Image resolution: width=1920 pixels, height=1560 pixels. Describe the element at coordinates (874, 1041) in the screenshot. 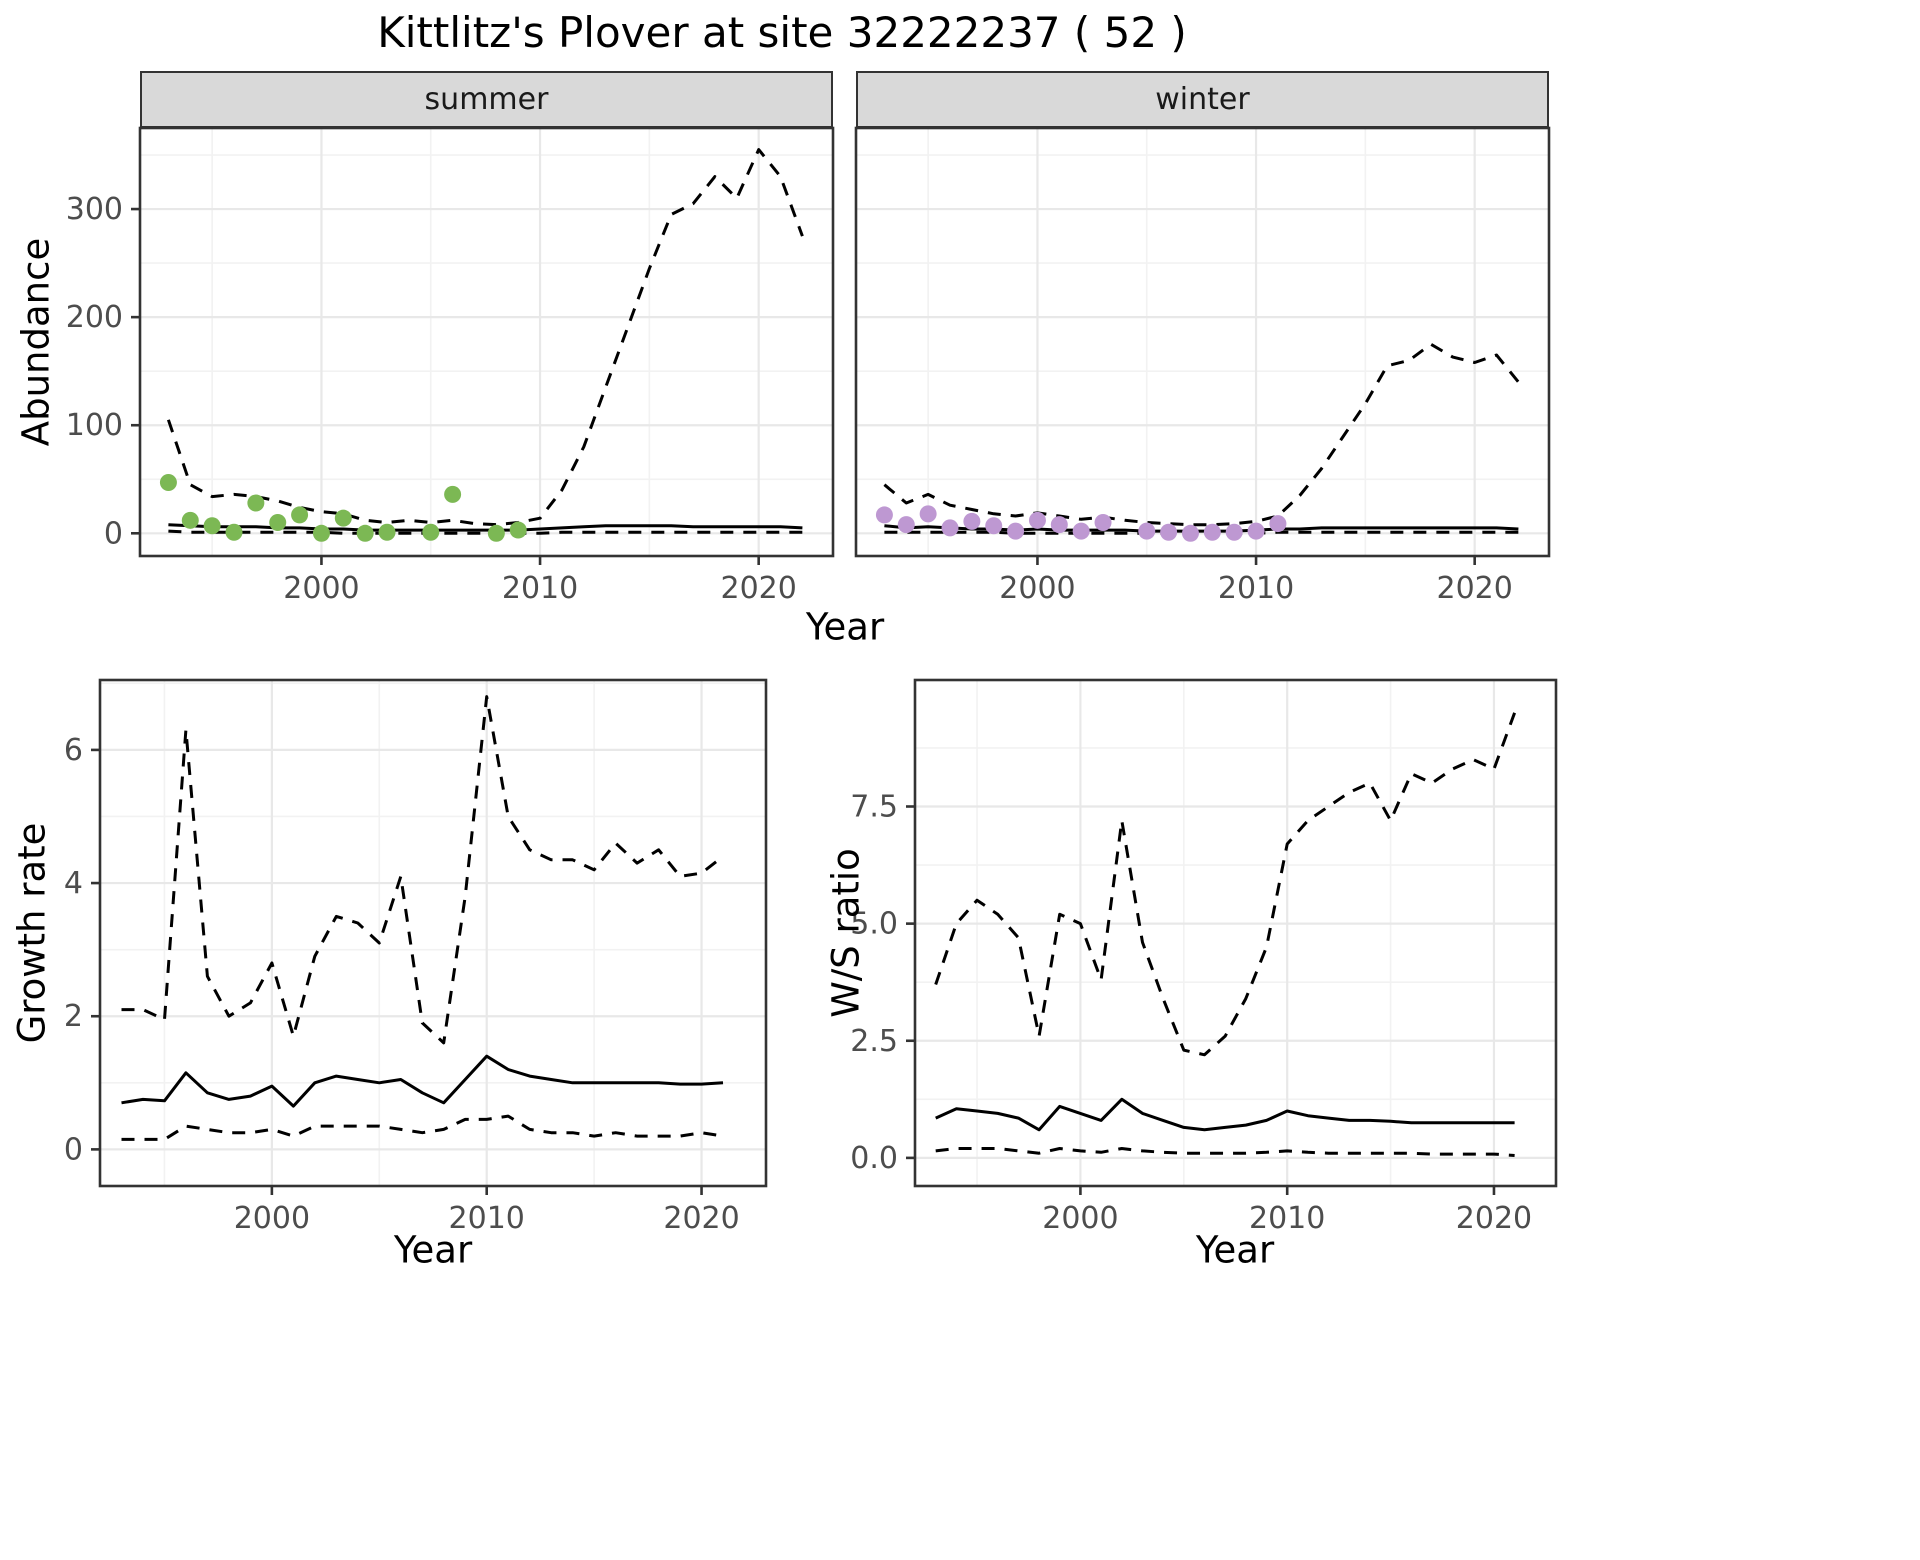

I see `svg-text: 2.5` at that location.